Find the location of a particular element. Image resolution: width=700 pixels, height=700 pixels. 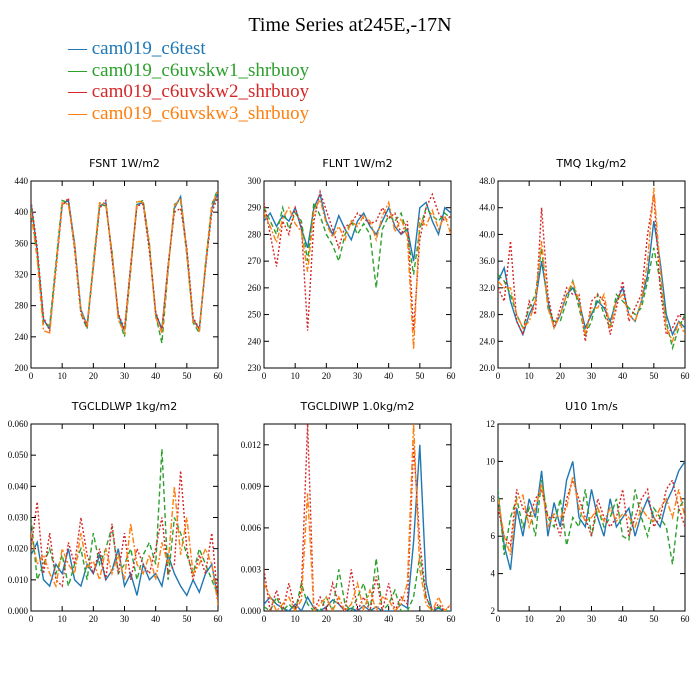

legend-item-c6test: solid — cam019_c6test is located at coordinates (188, 49).